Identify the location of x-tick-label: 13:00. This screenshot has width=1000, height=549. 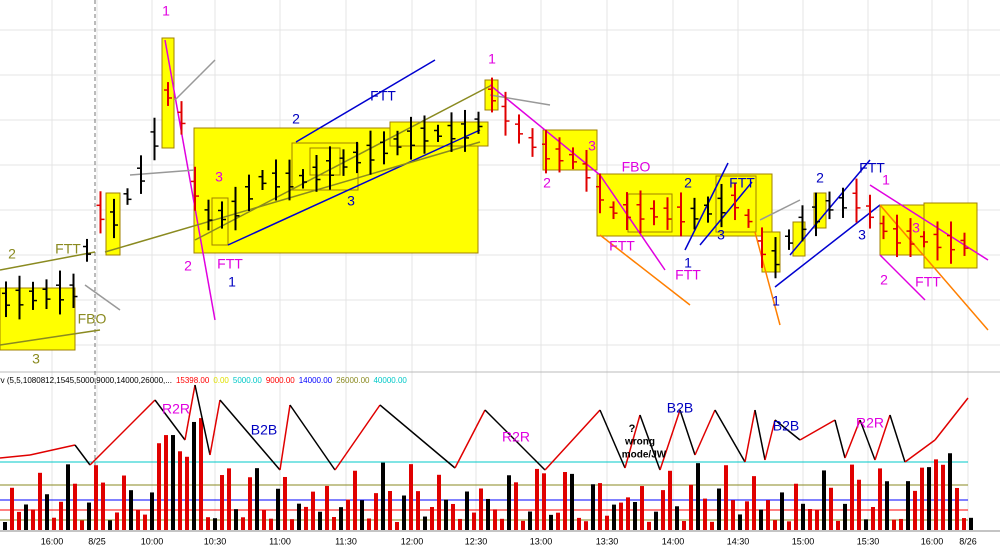
(541, 541).